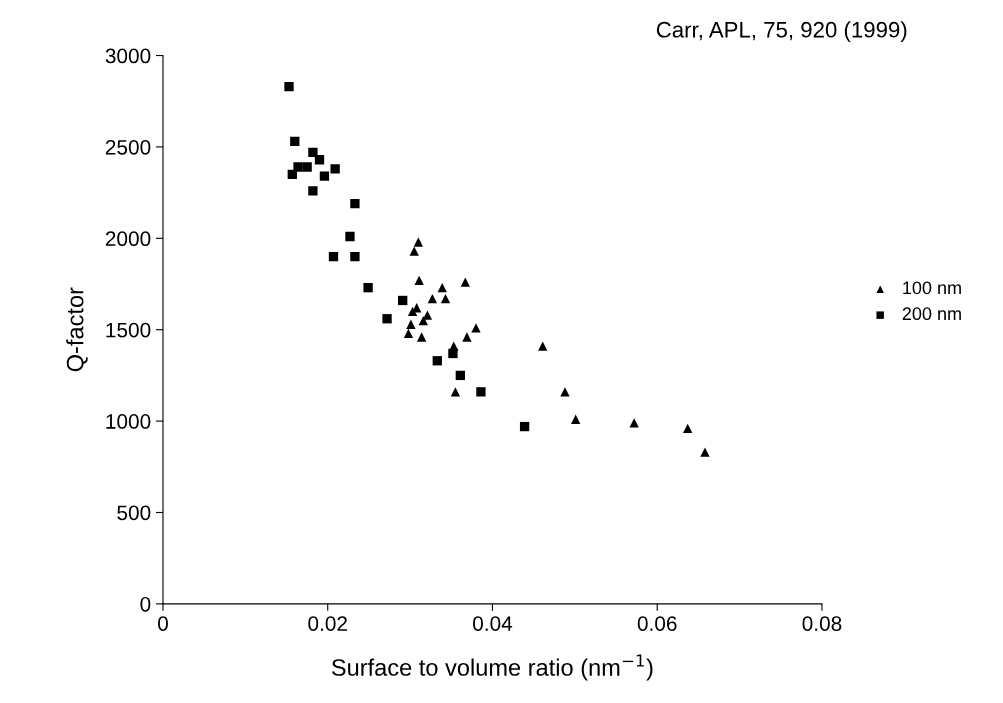  Describe the element at coordinates (781, 31) in the screenshot. I see `text: Carr, APL, 75, 920 (1999)` at that location.